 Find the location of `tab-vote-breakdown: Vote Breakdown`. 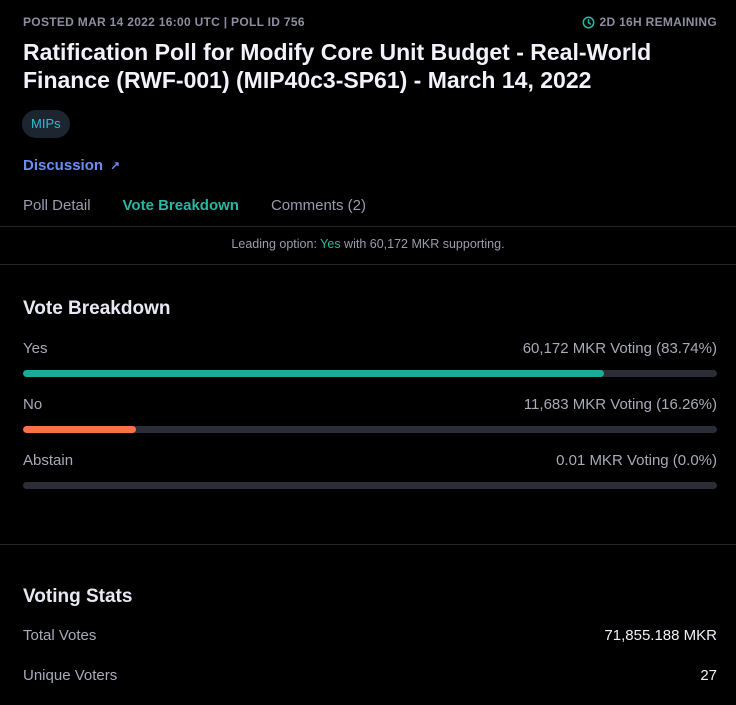

tab-vote-breakdown: Vote Breakdown is located at coordinates (180, 205).